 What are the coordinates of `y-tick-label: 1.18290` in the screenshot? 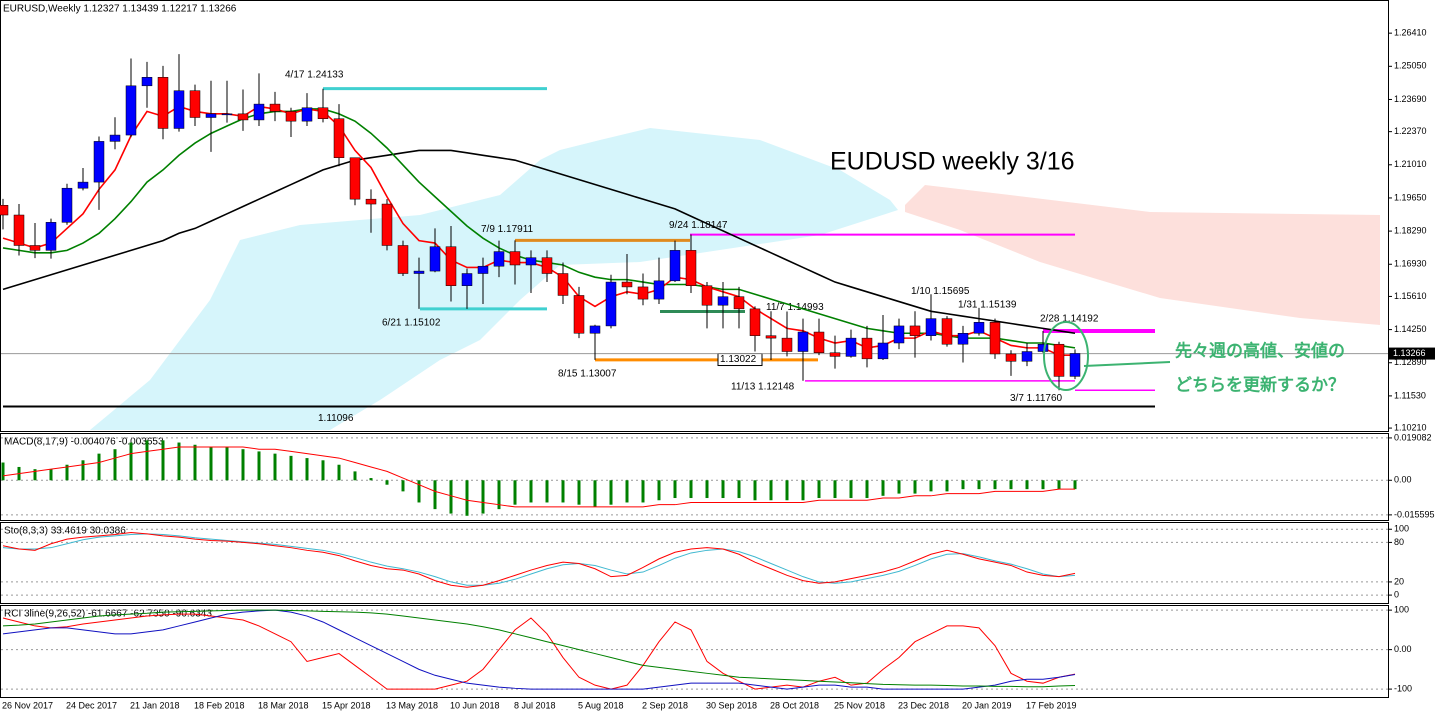 It's located at (1410, 230).